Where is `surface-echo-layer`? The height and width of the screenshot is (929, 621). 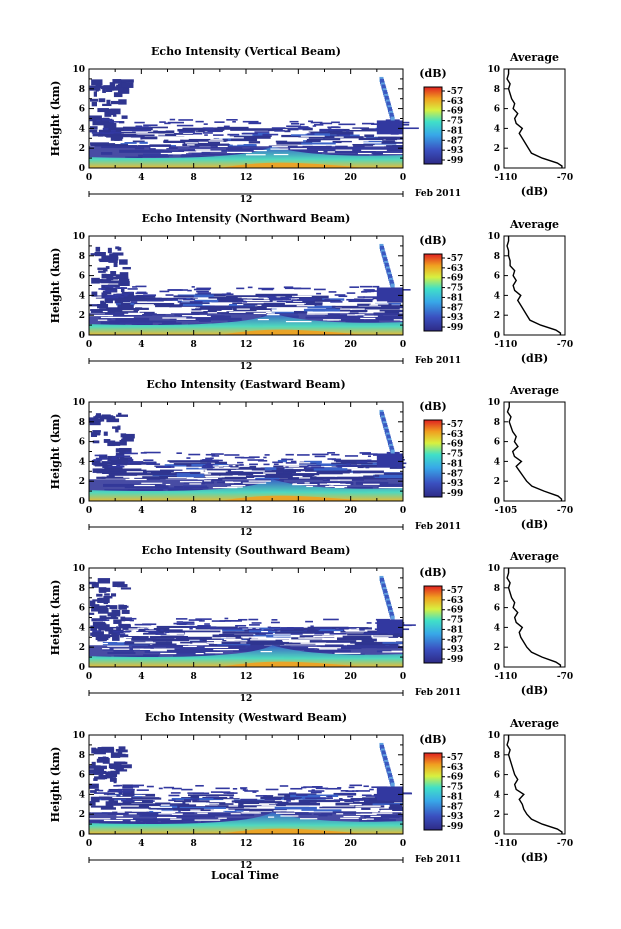
surface-echo-layer is located at coordinates (246, 157).